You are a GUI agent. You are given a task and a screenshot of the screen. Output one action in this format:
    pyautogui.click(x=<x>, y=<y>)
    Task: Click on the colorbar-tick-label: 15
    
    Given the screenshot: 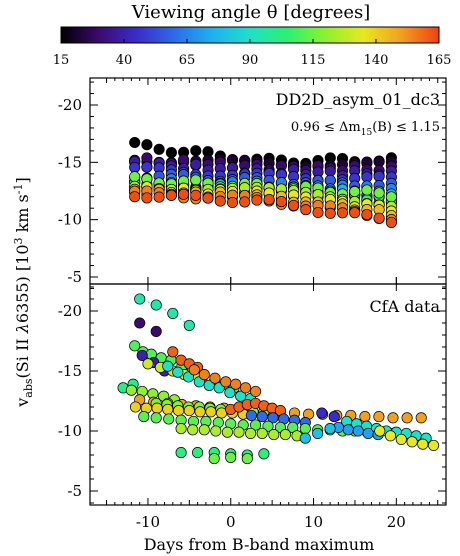 What is the action you would take?
    pyautogui.click(x=61, y=60)
    